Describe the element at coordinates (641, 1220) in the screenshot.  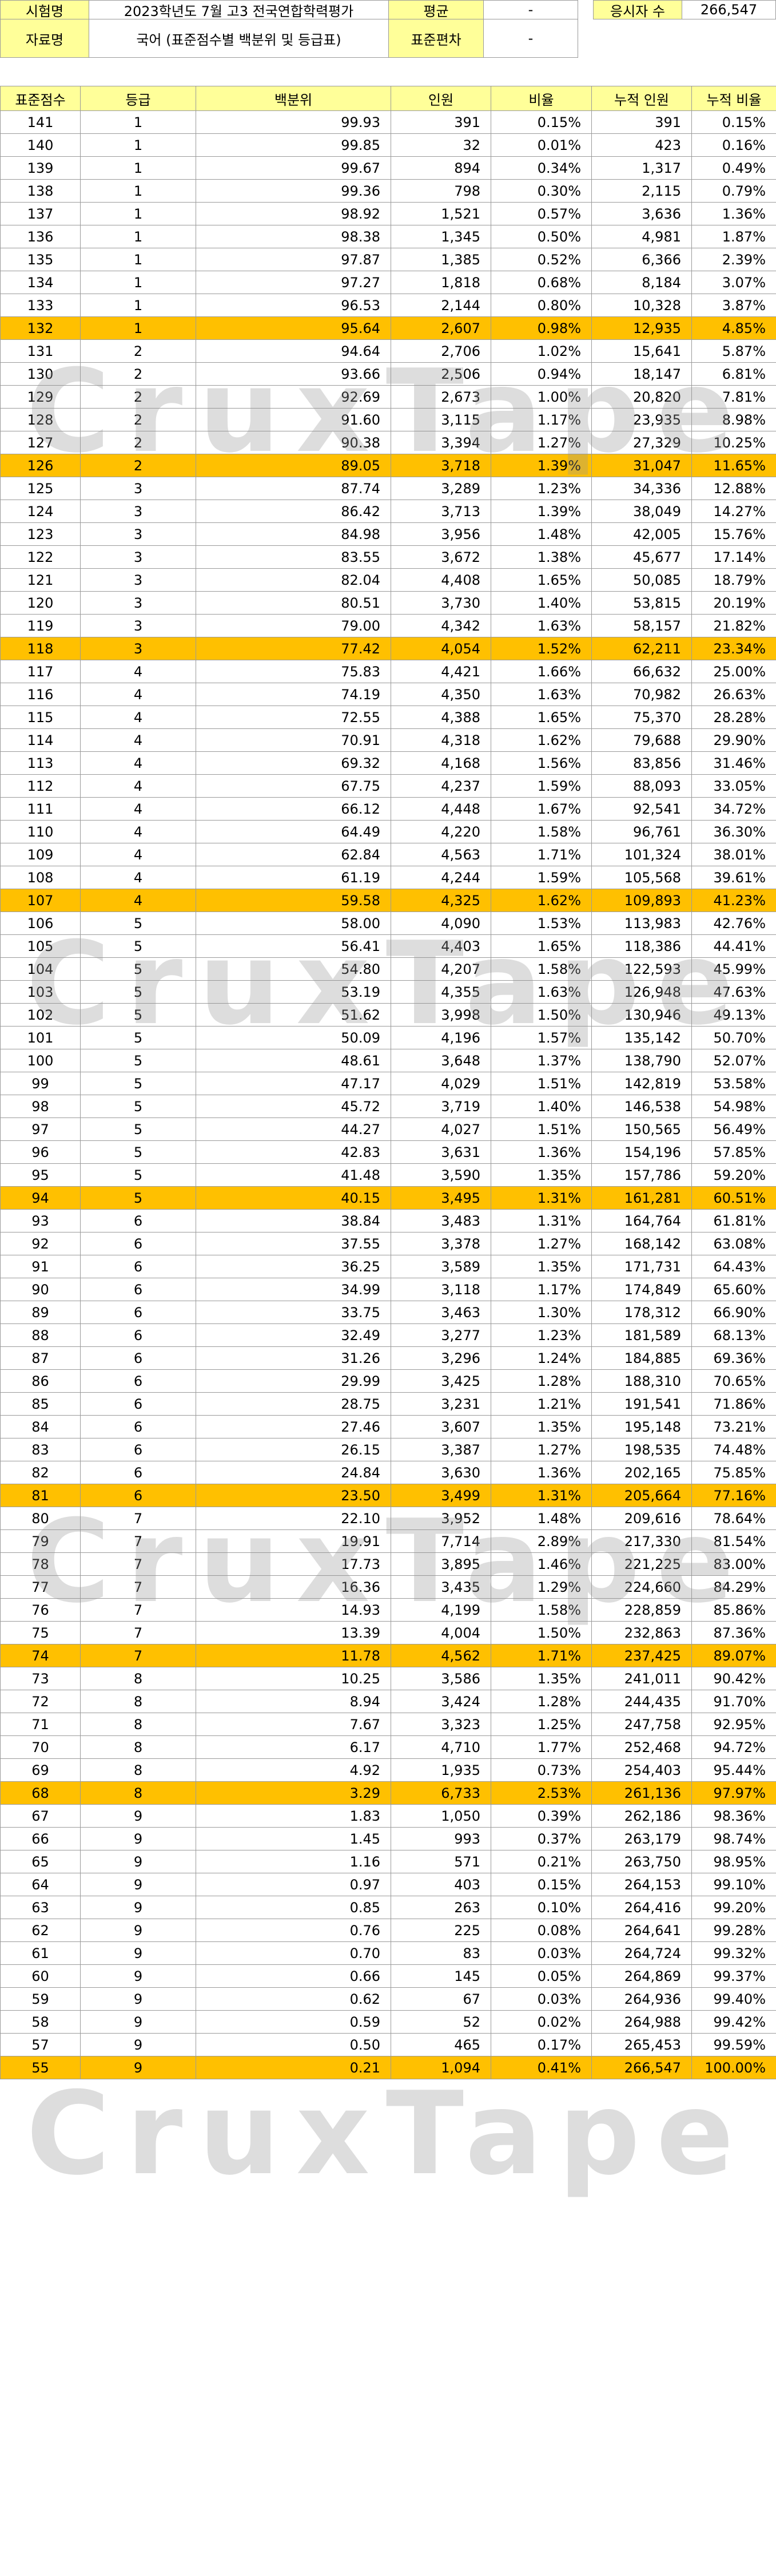
I see `cell-cumulative-count: 164,764` at that location.